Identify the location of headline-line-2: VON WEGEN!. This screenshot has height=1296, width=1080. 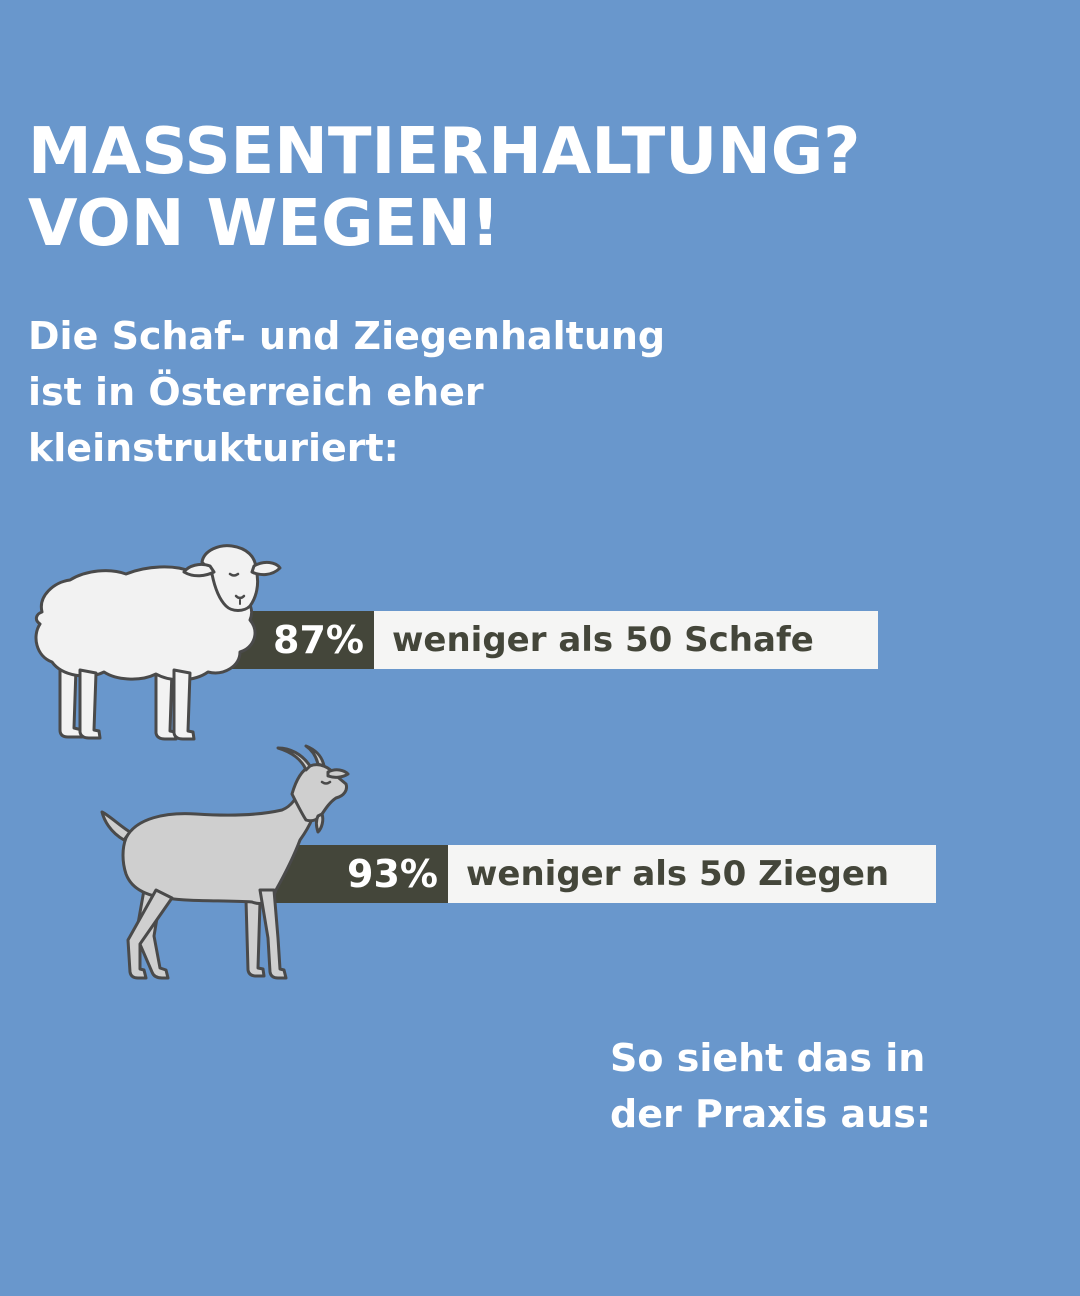
(264, 224).